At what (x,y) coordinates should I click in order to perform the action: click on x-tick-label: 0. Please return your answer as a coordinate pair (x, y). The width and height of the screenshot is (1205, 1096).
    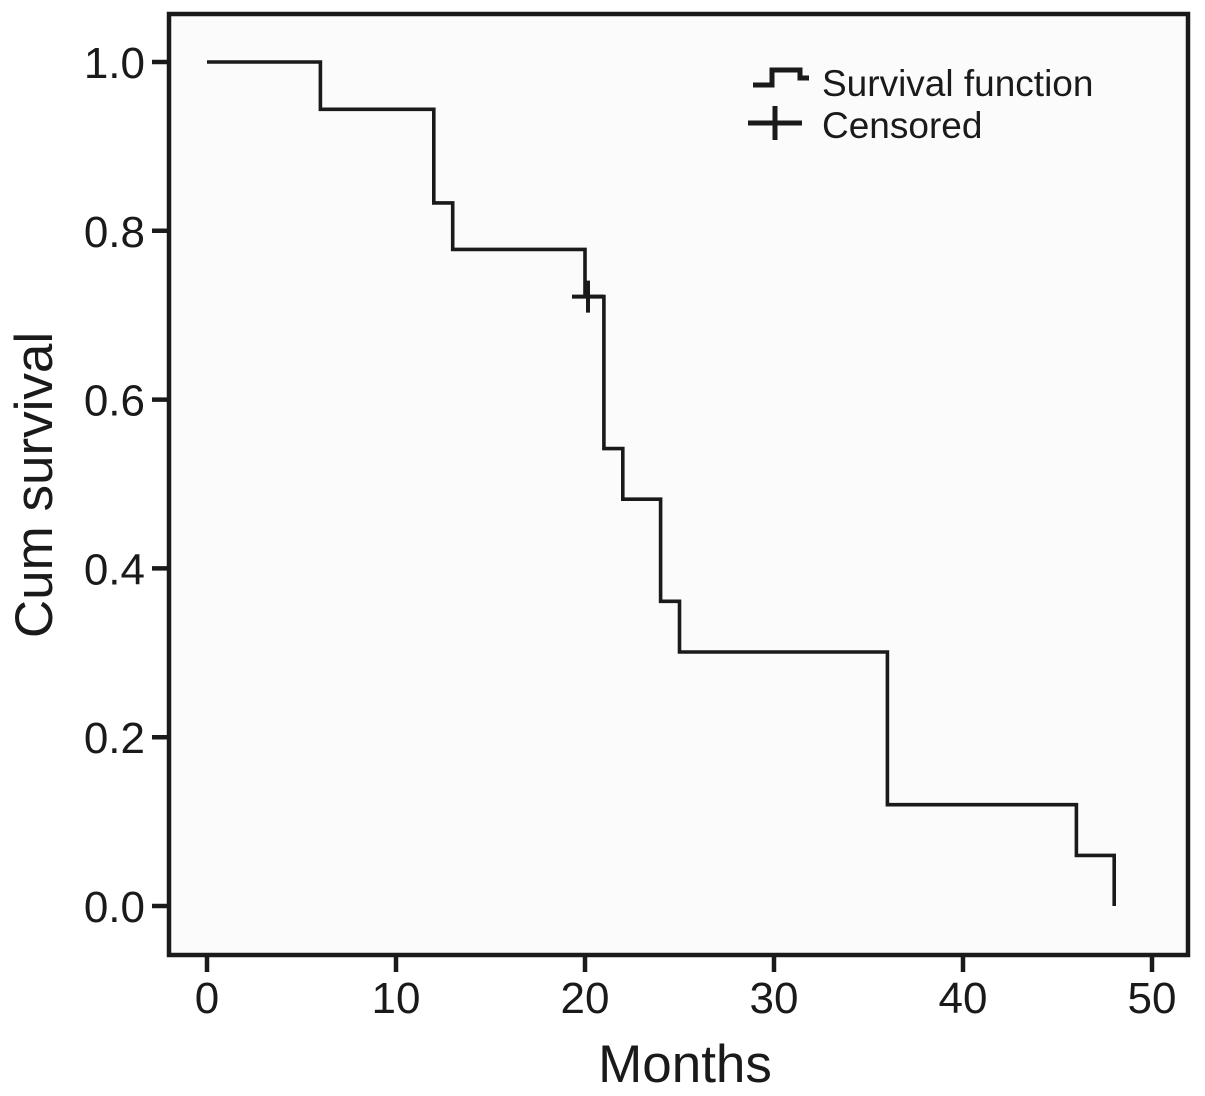
    Looking at the image, I should click on (207, 998).